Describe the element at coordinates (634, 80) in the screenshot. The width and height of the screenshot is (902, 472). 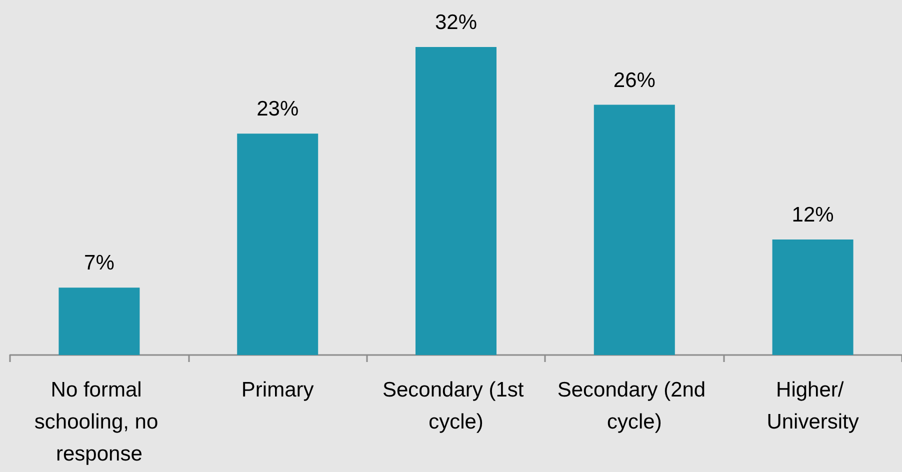
I see `data-label: 26%` at that location.